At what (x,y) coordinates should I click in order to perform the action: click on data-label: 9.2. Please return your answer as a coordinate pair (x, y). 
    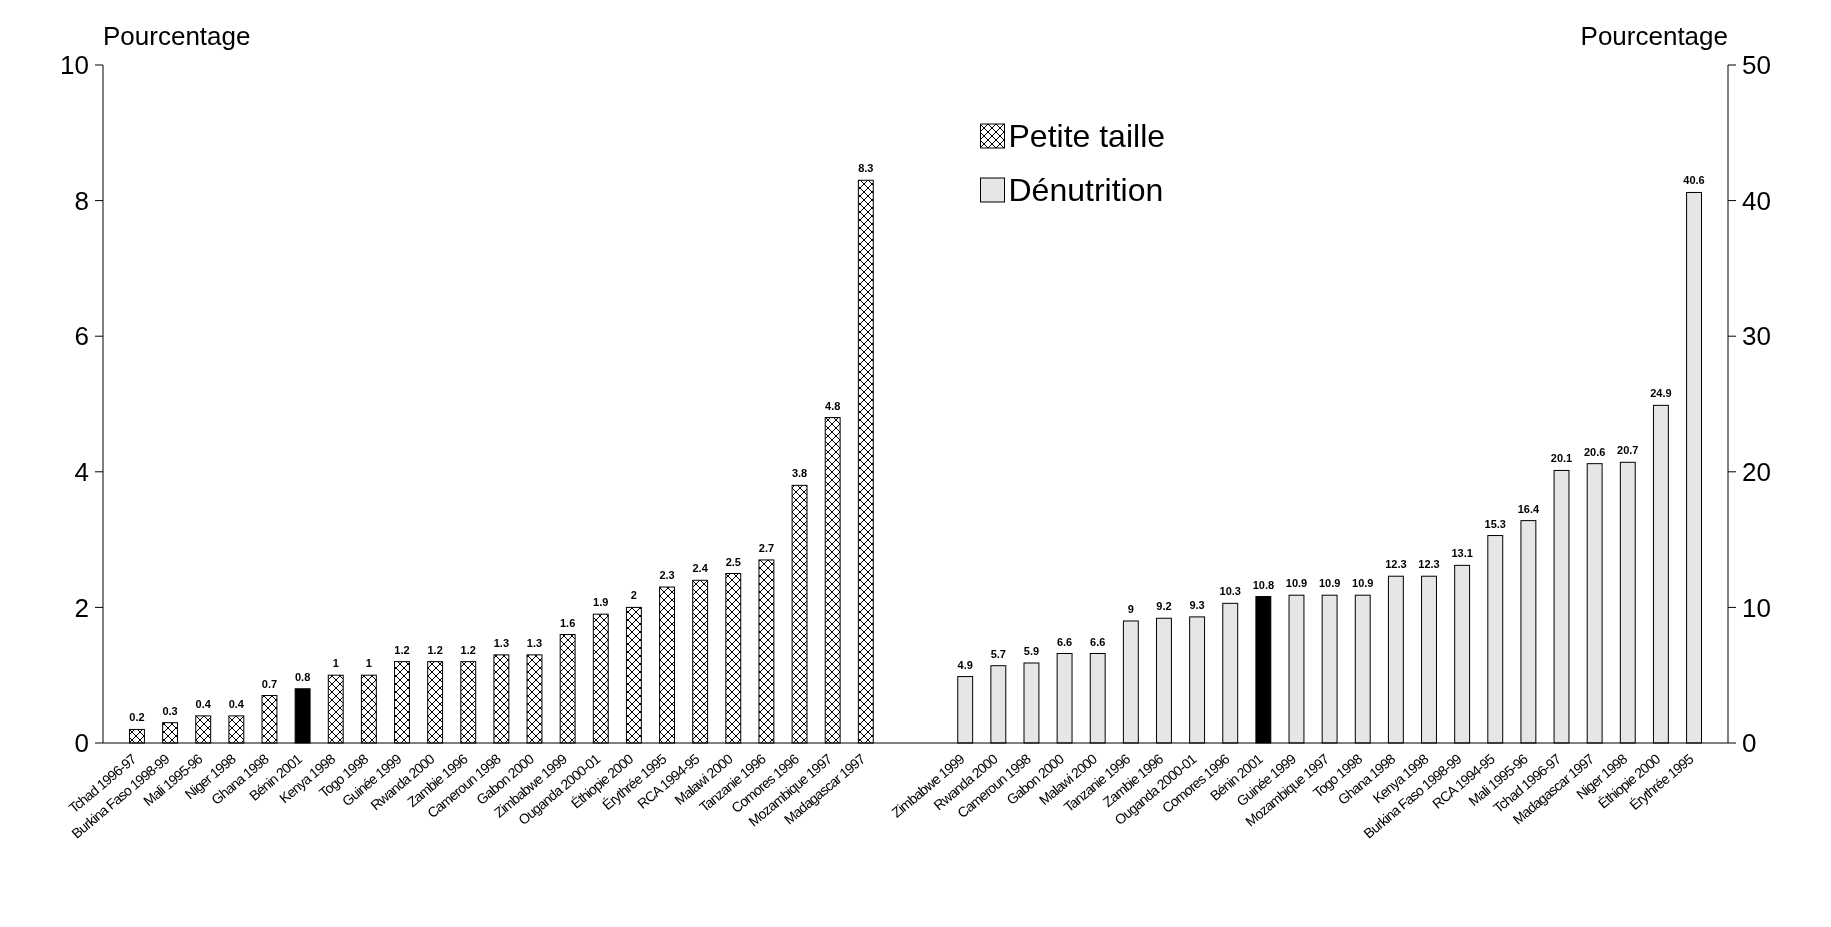
    Looking at the image, I should click on (1164, 606).